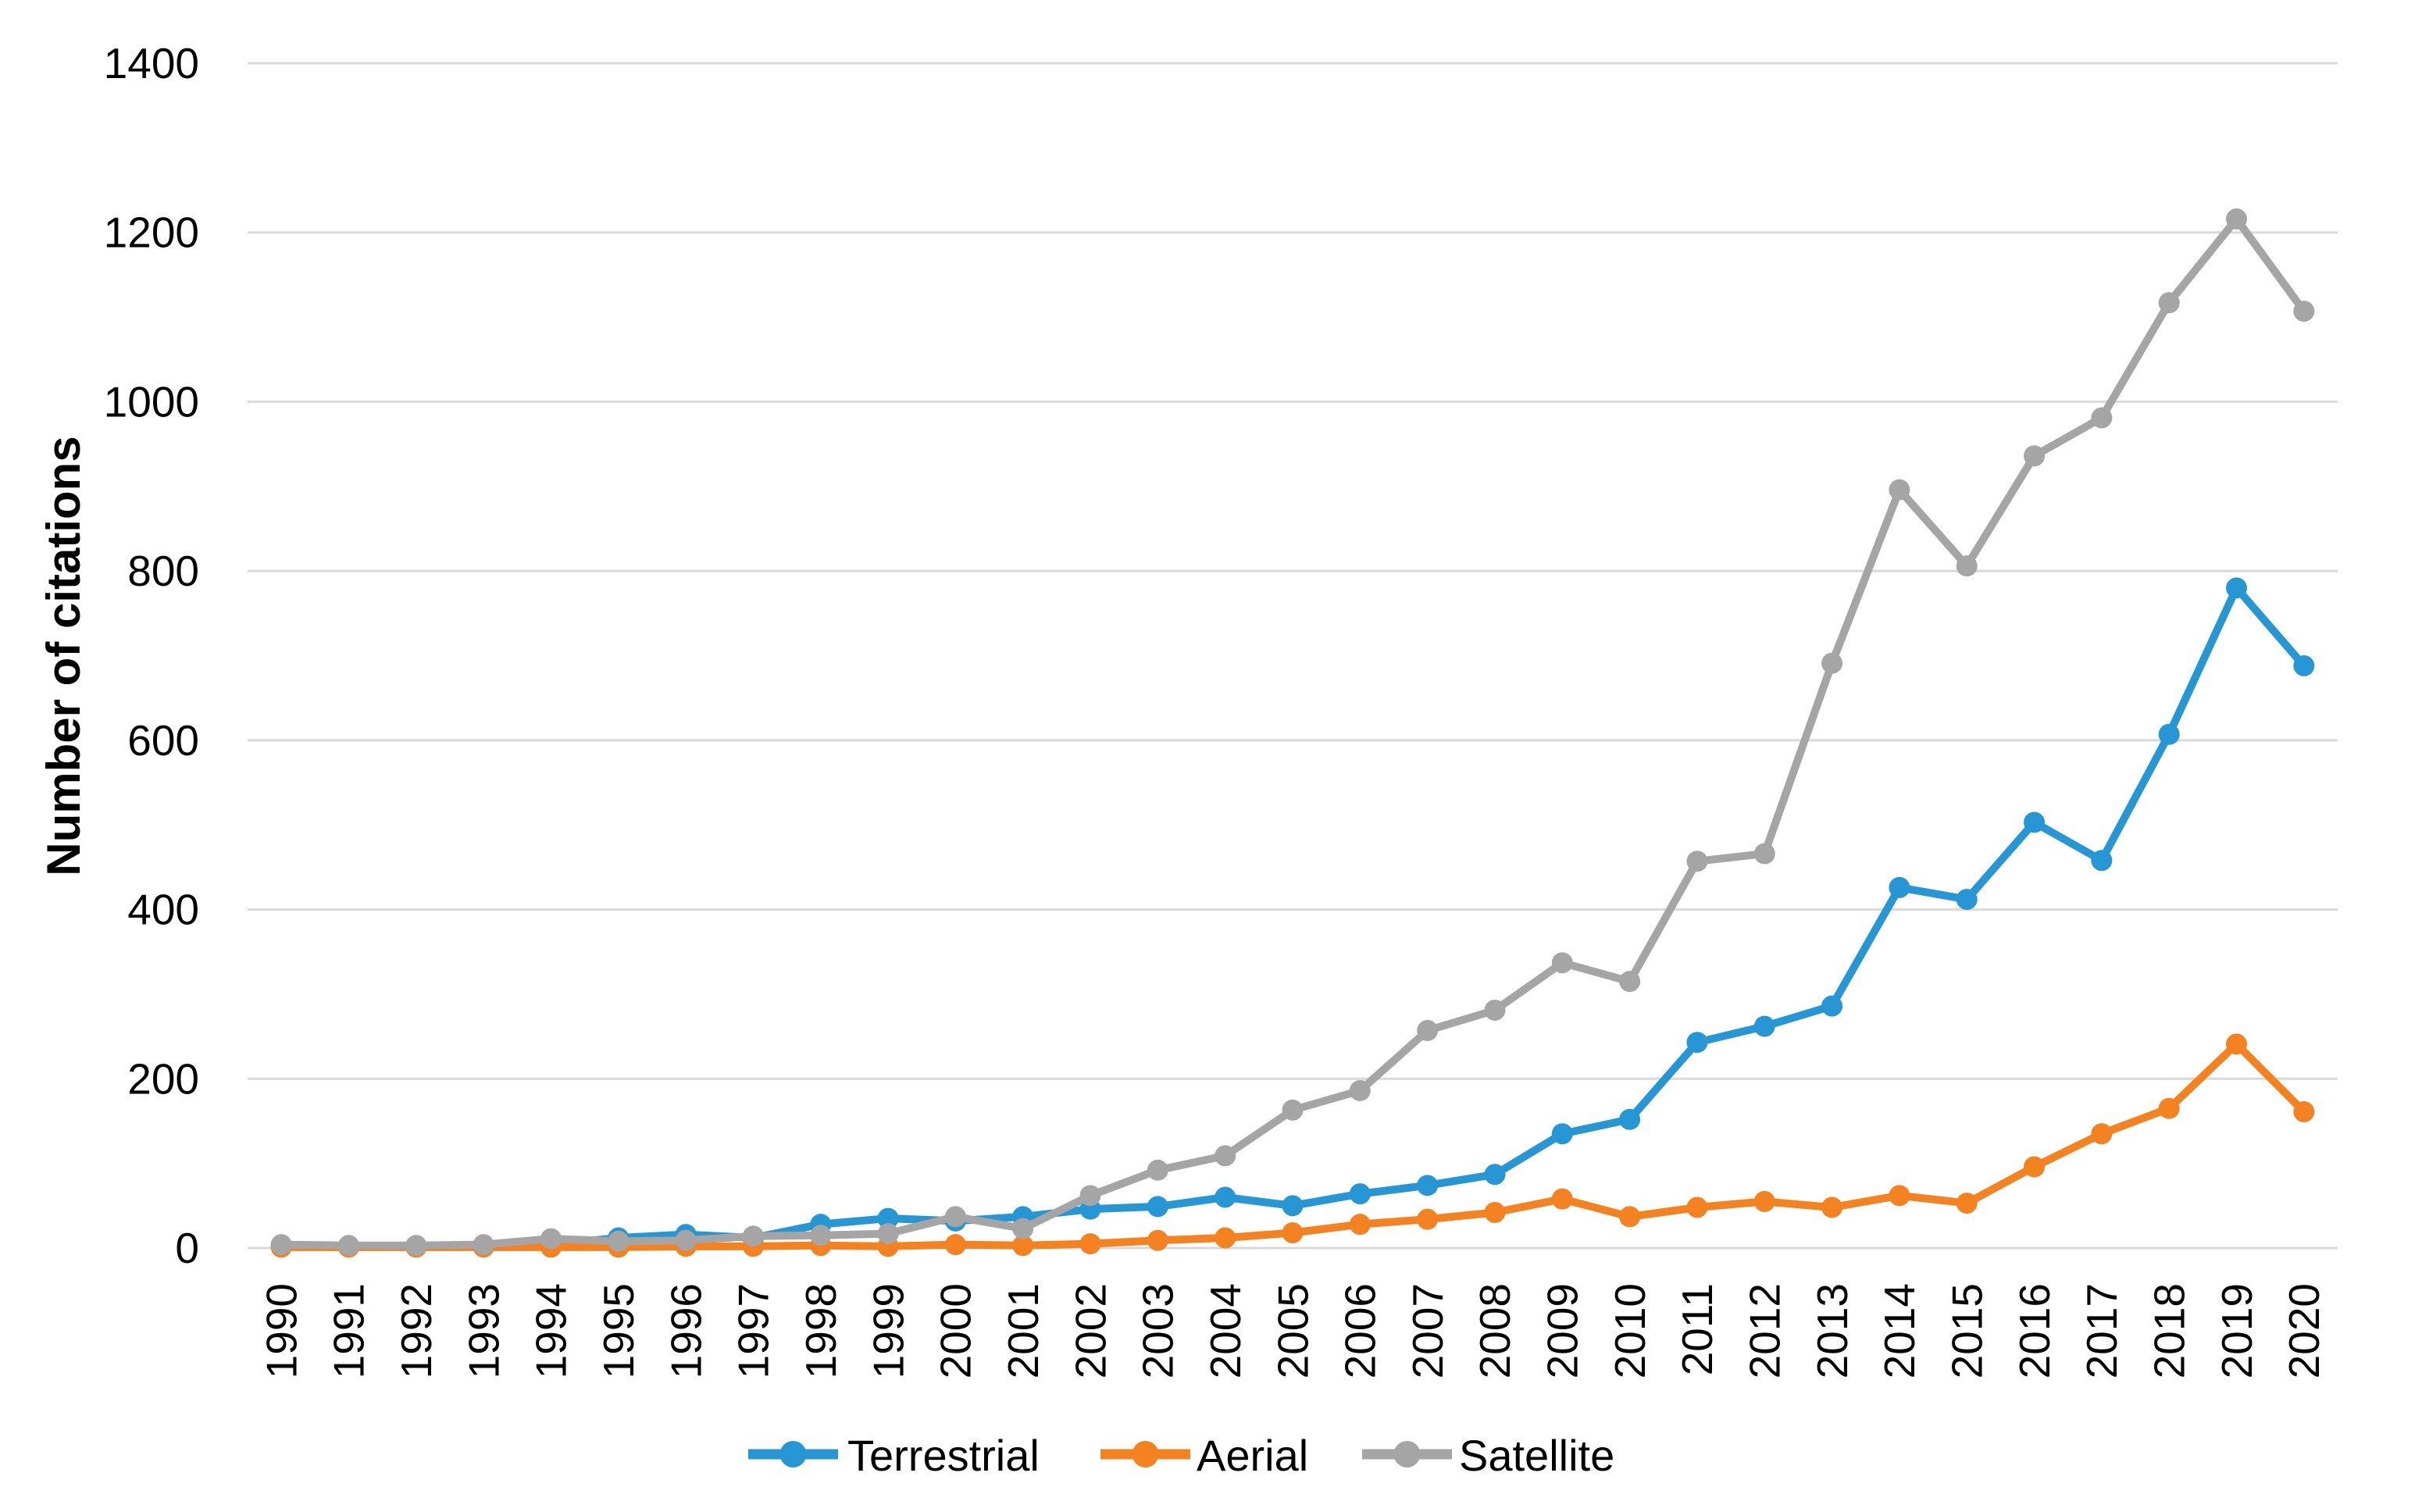  What do you see at coordinates (1293, 1110) in the screenshot?
I see `data-point-satellite-2005` at bounding box center [1293, 1110].